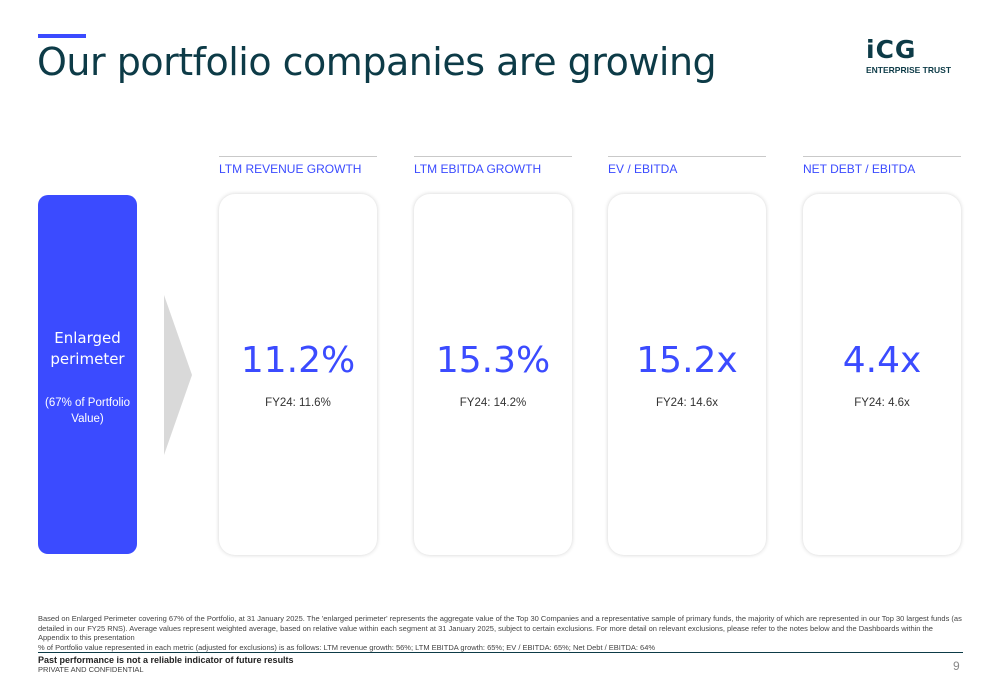  What do you see at coordinates (686, 403) in the screenshot?
I see `metric-previous: FY24: 14.6x` at bounding box center [686, 403].